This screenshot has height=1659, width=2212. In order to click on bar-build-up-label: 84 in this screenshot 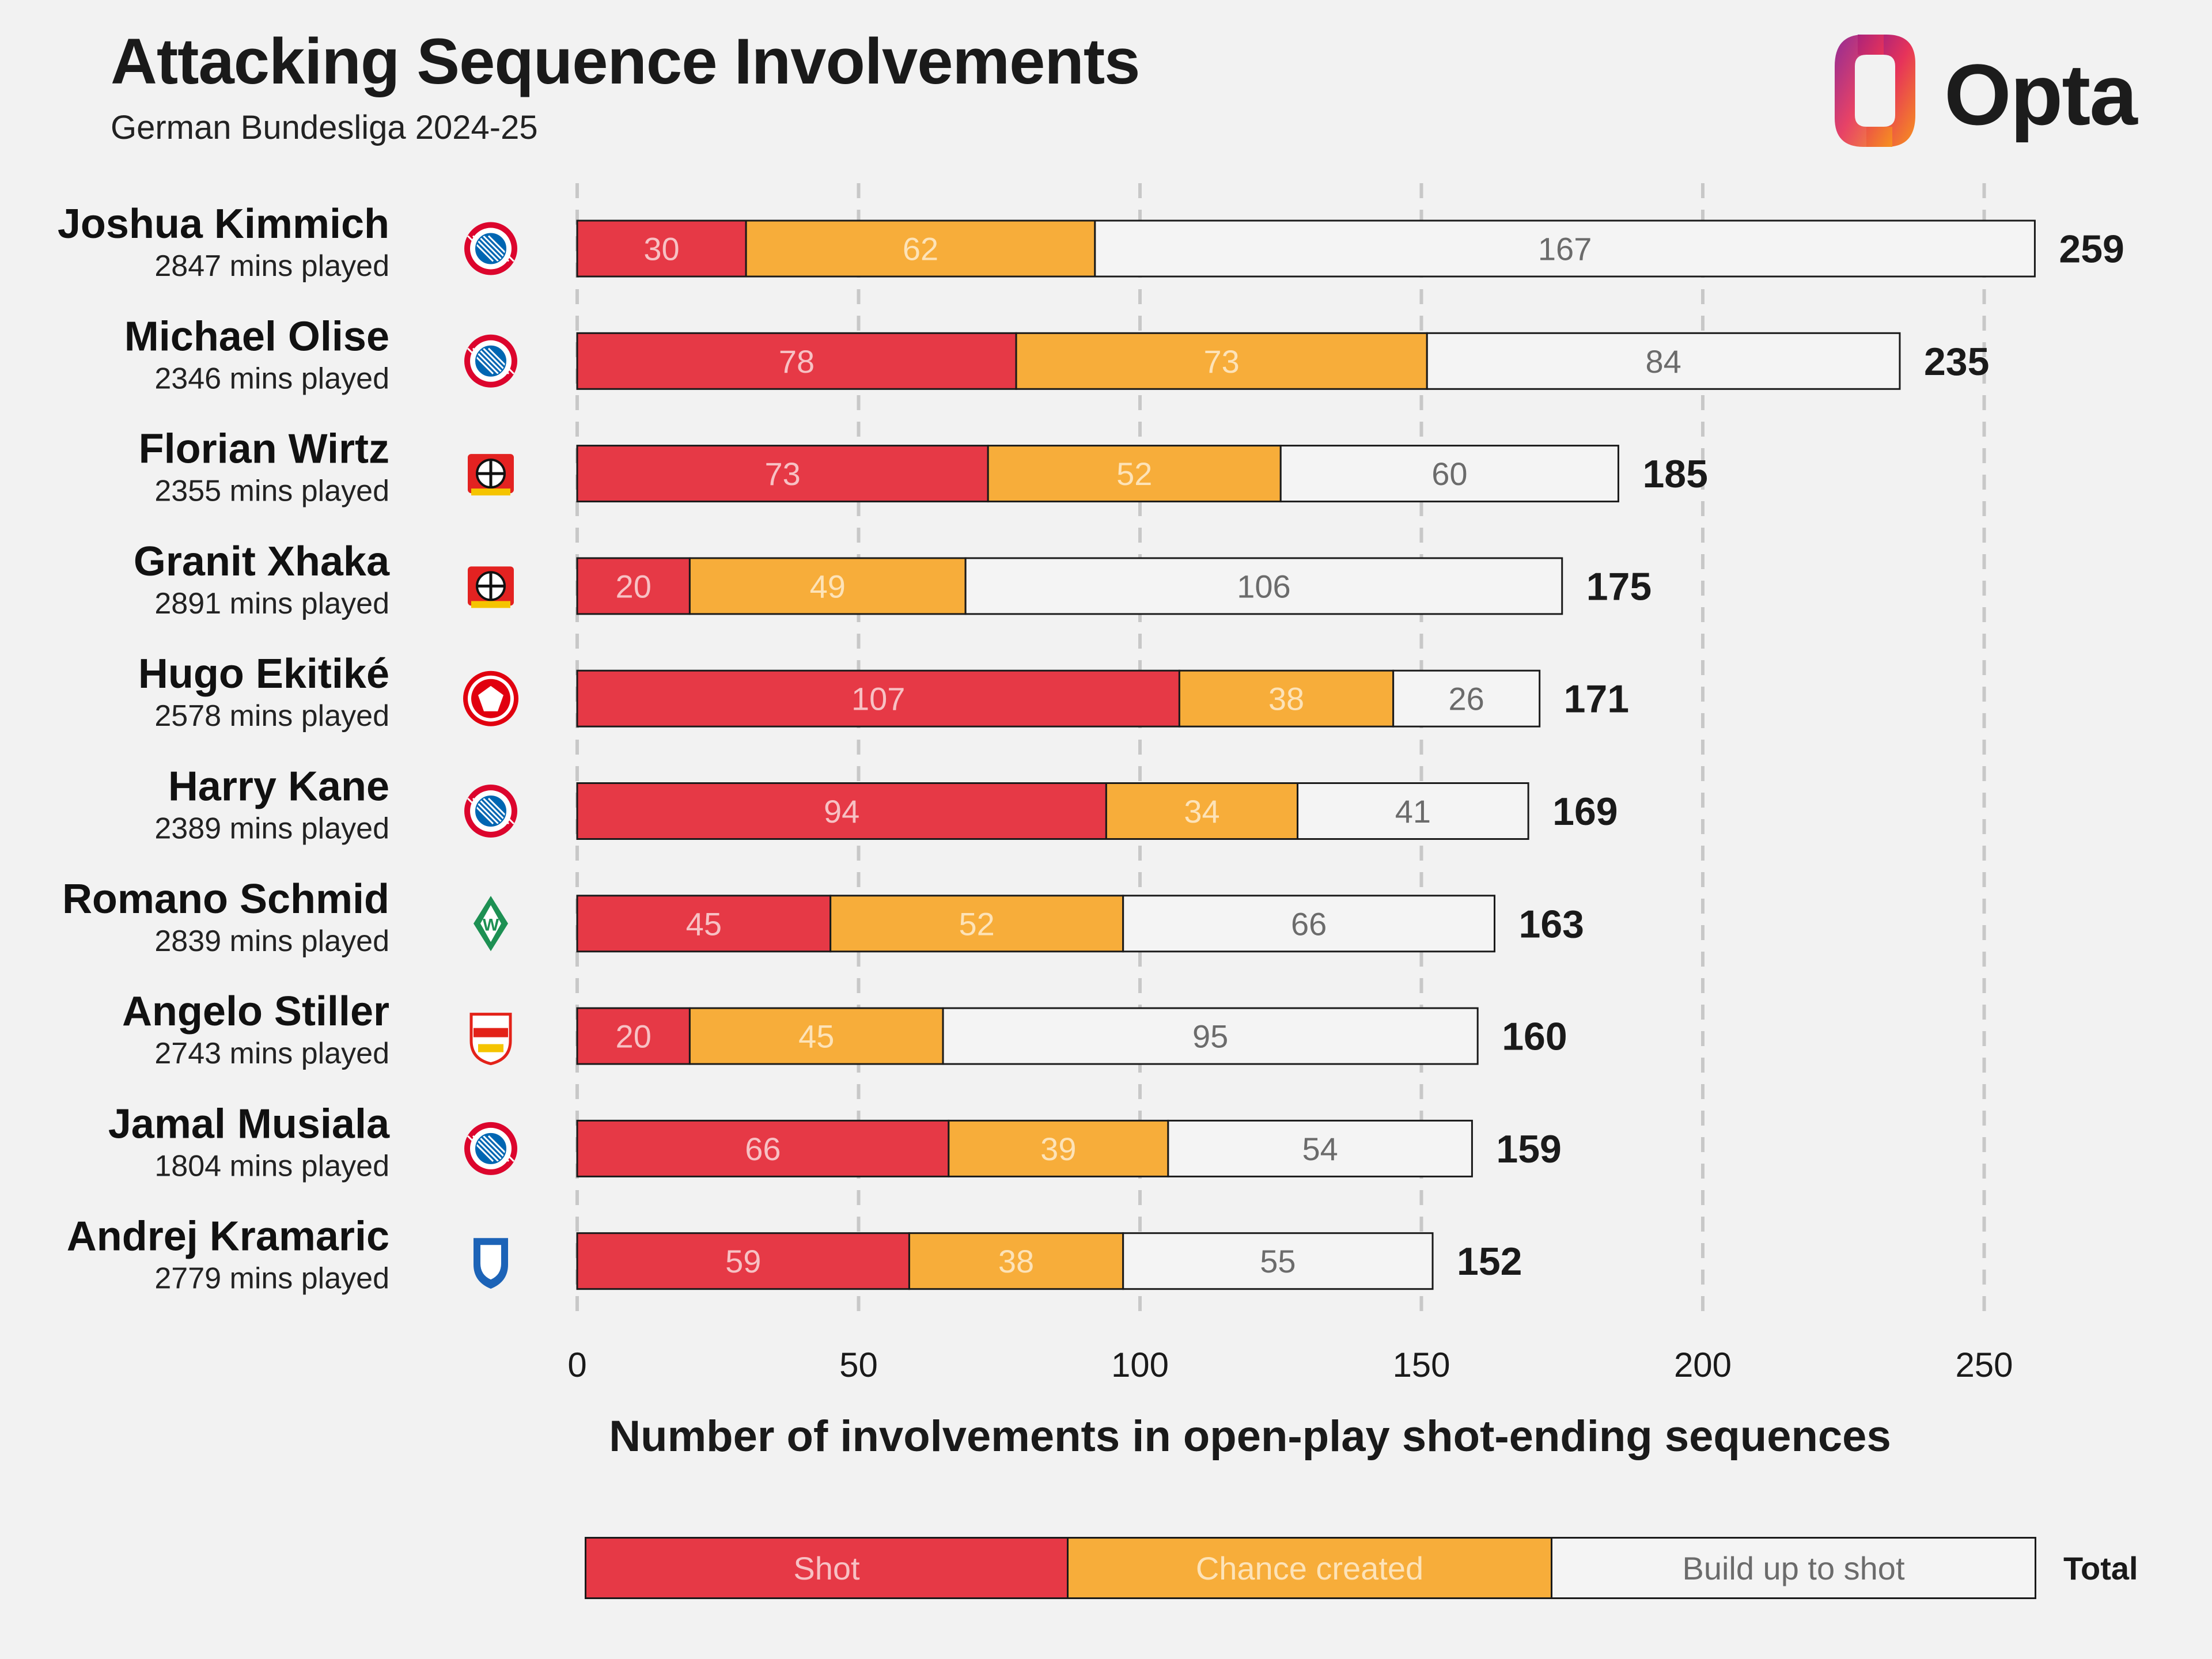, I will do `click(1663, 361)`.